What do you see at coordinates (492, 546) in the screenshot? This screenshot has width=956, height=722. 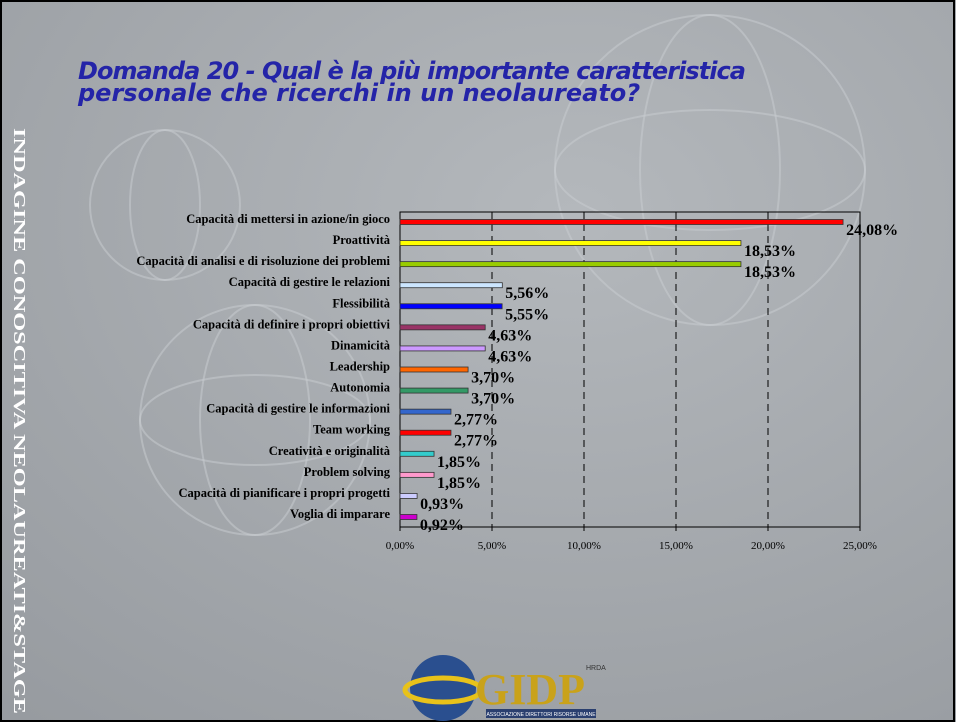 I see `x-tick-label: 5,00%` at bounding box center [492, 546].